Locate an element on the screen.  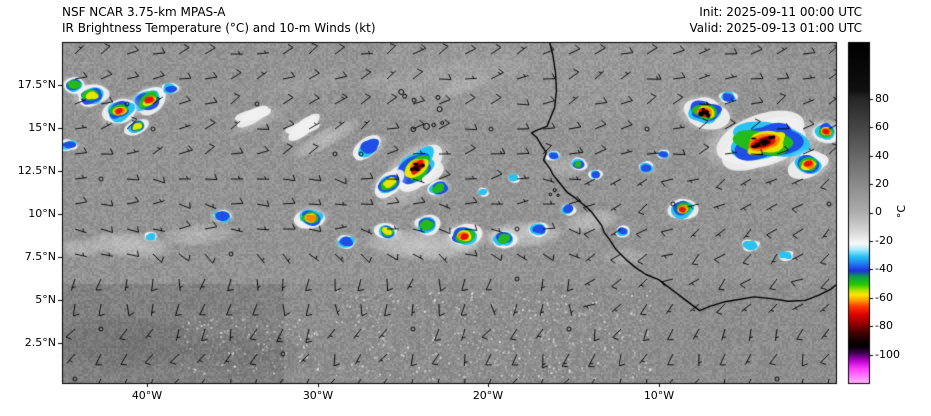
lat-tick-label: 10°N is located at coordinates (42, 213).